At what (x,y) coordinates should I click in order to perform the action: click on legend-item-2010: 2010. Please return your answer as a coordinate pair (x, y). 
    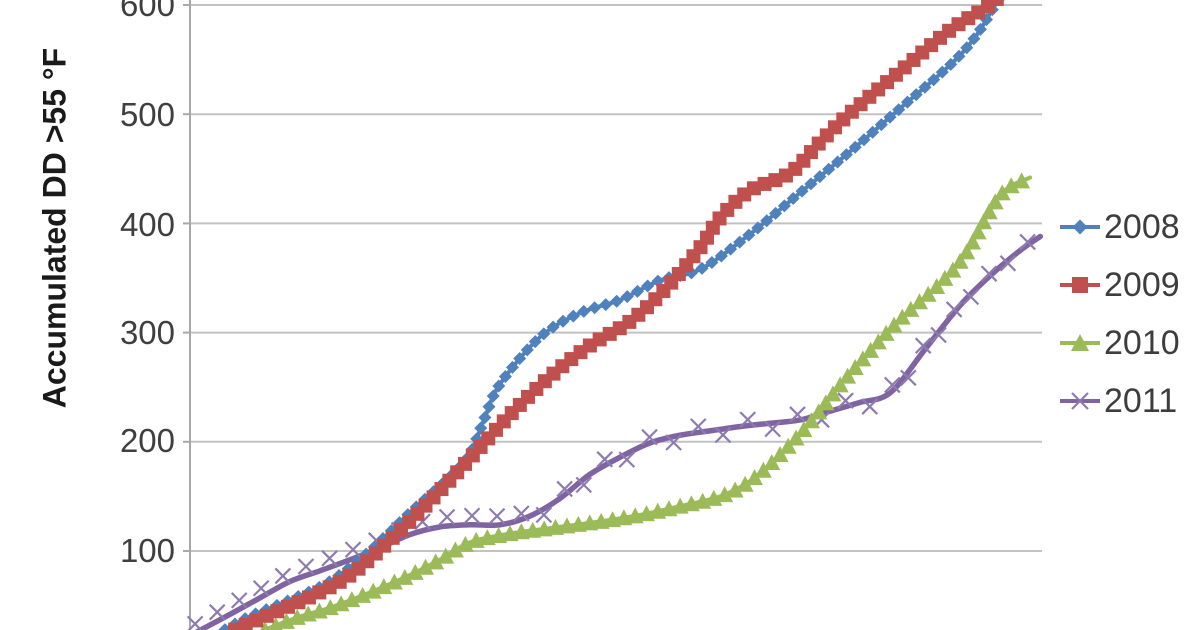
    Looking at the image, I should click on (1119, 343).